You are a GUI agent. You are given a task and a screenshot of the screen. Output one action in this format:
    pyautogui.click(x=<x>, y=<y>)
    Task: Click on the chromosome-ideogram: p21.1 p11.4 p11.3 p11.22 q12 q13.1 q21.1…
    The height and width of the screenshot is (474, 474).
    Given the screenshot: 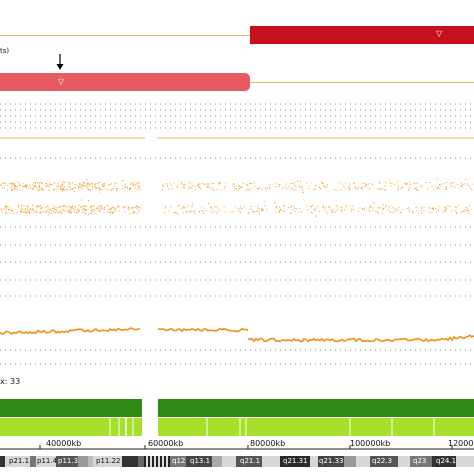 What is the action you would take?
    pyautogui.click(x=237, y=461)
    